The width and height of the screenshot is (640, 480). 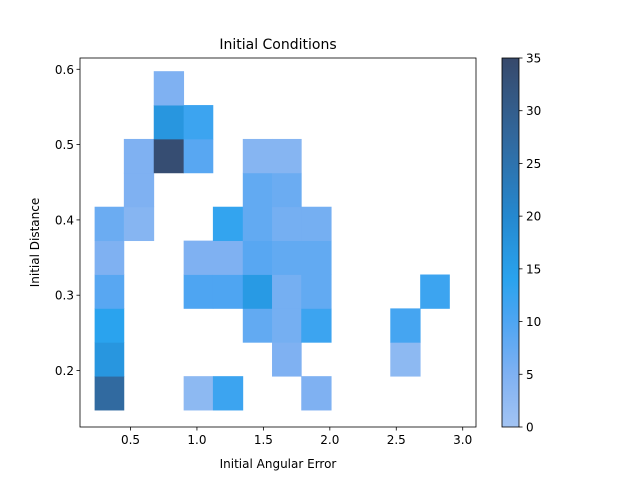 What do you see at coordinates (533, 269) in the screenshot?
I see `colorbar-tick-label: 15` at bounding box center [533, 269].